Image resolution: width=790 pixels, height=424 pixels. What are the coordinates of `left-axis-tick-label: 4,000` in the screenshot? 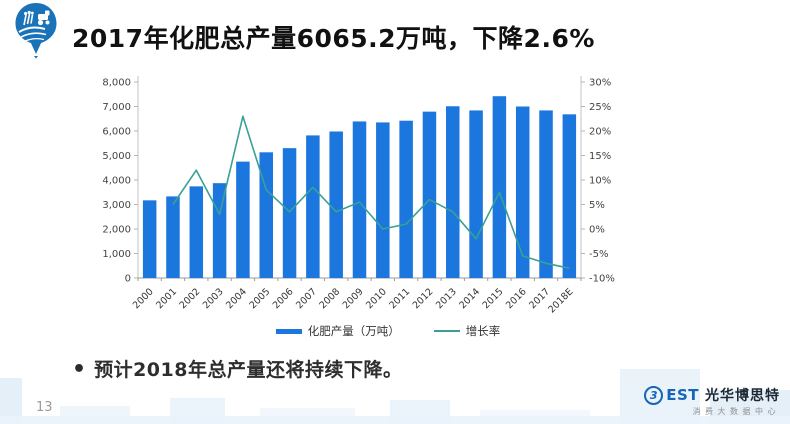 It's located at (116, 181).